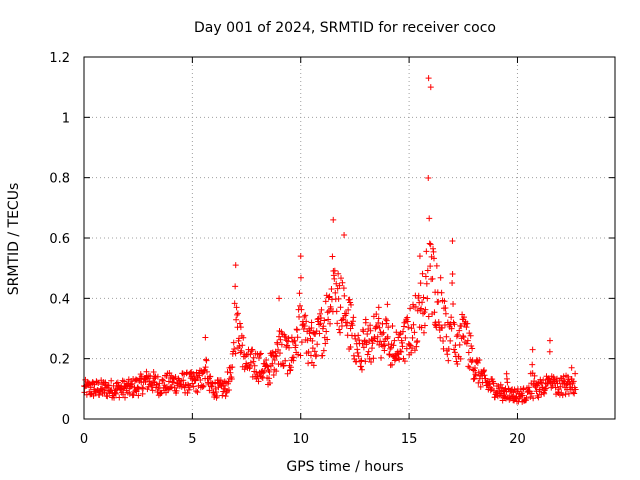 This screenshot has height=480, width=640. I want to click on x-tick-label: 0, so click(84, 439).